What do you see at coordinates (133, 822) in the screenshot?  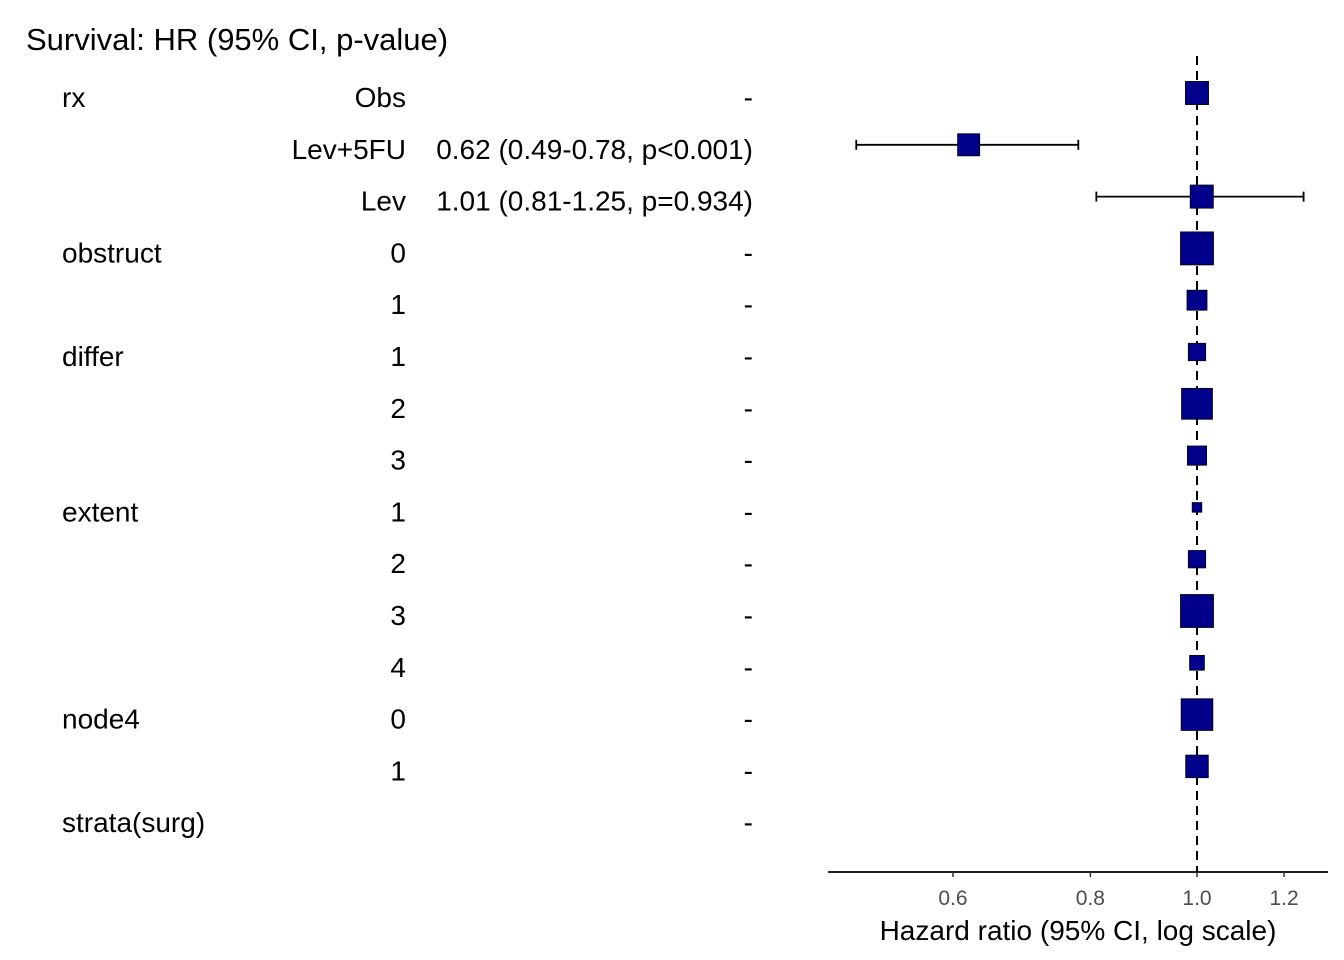 I see `row-variable-label: strata(surg)` at bounding box center [133, 822].